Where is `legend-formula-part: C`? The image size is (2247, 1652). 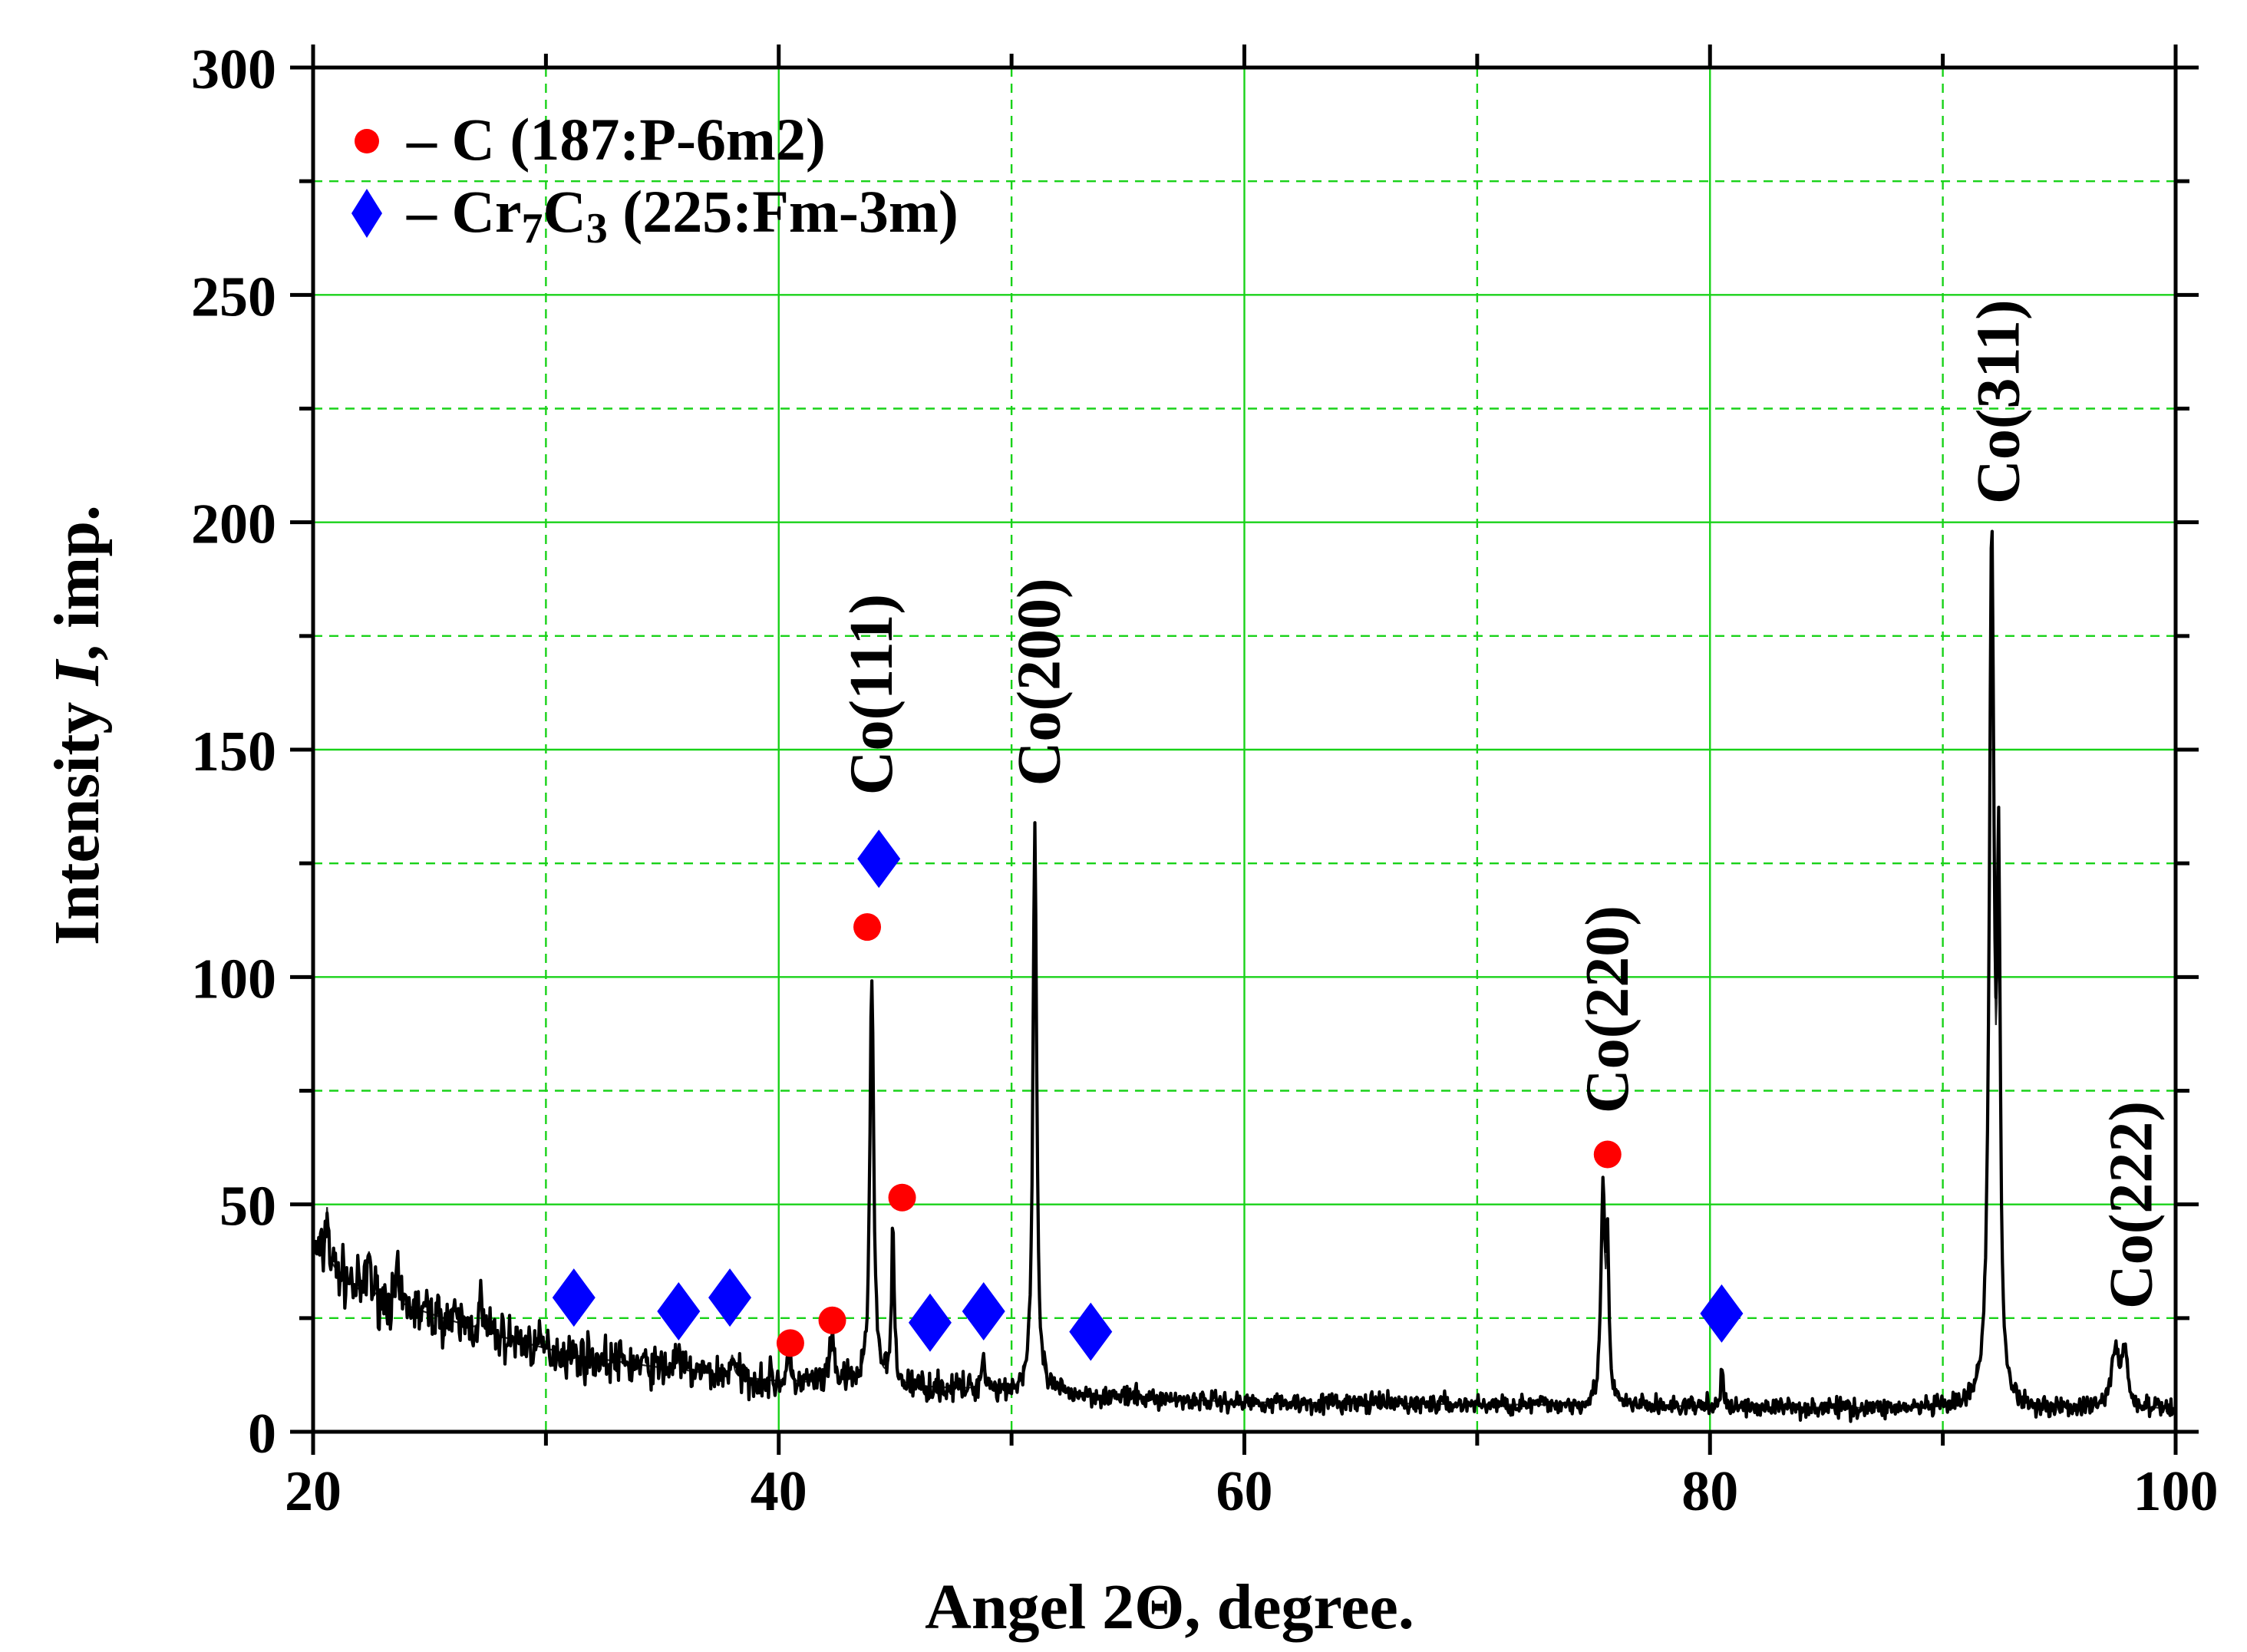
legend-formula-part: C is located at coordinates (564, 211).